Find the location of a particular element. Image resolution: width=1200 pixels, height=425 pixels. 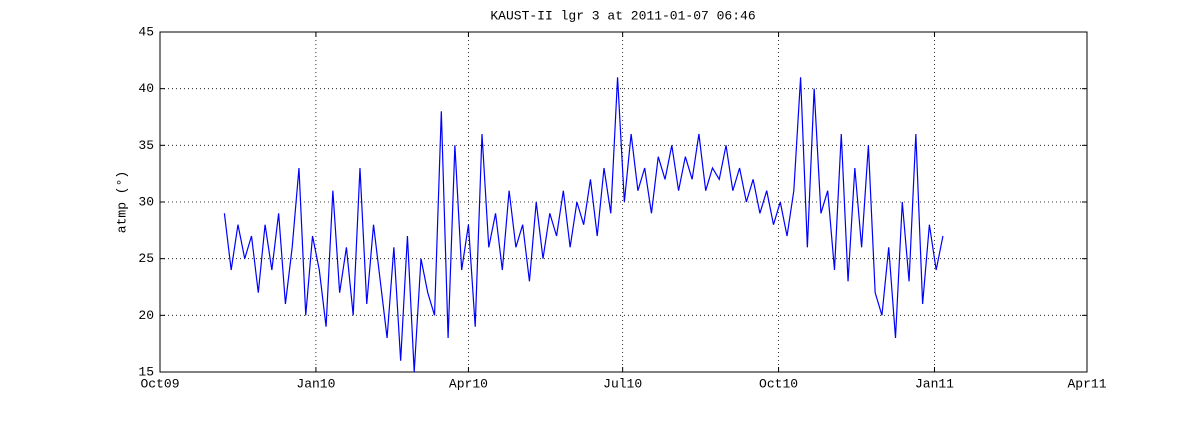

x-tick-label: Oct09 is located at coordinates (159, 383).